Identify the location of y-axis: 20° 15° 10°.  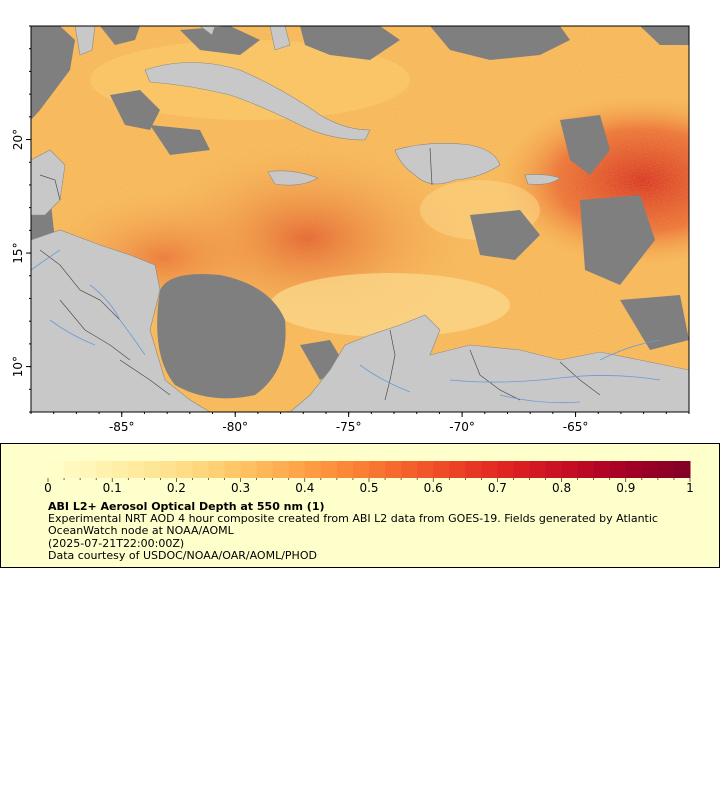
(21, 219).